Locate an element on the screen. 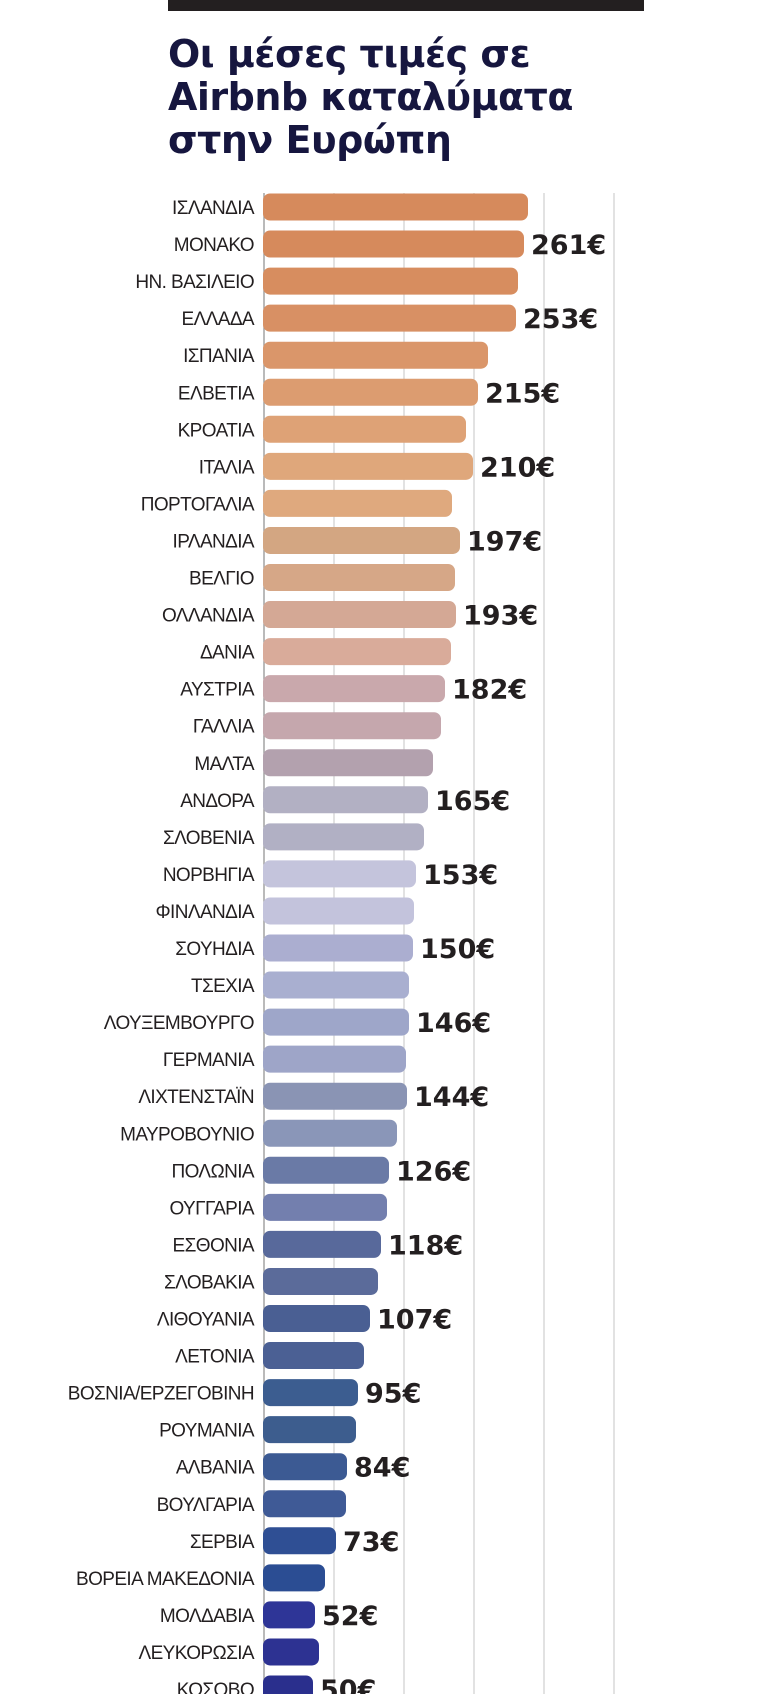 The width and height of the screenshot is (768, 1694). category-label: ΠΟΛΩΝΙΑ is located at coordinates (212, 1171).